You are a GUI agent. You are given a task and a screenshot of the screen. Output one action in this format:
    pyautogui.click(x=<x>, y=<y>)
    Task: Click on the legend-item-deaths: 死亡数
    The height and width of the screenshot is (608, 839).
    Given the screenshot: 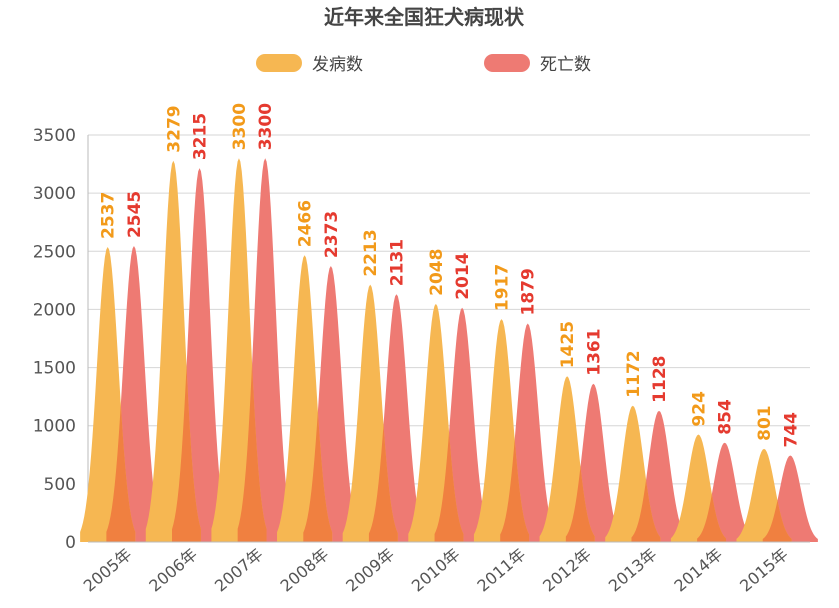 What is the action you would take?
    pyautogui.click(x=537, y=64)
    